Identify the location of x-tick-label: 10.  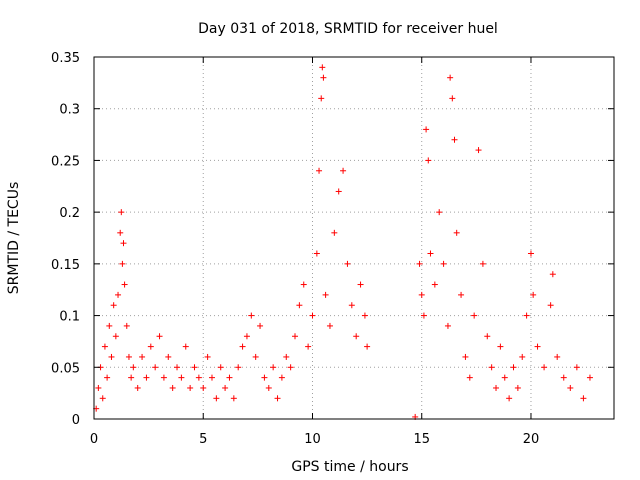
(312, 439).